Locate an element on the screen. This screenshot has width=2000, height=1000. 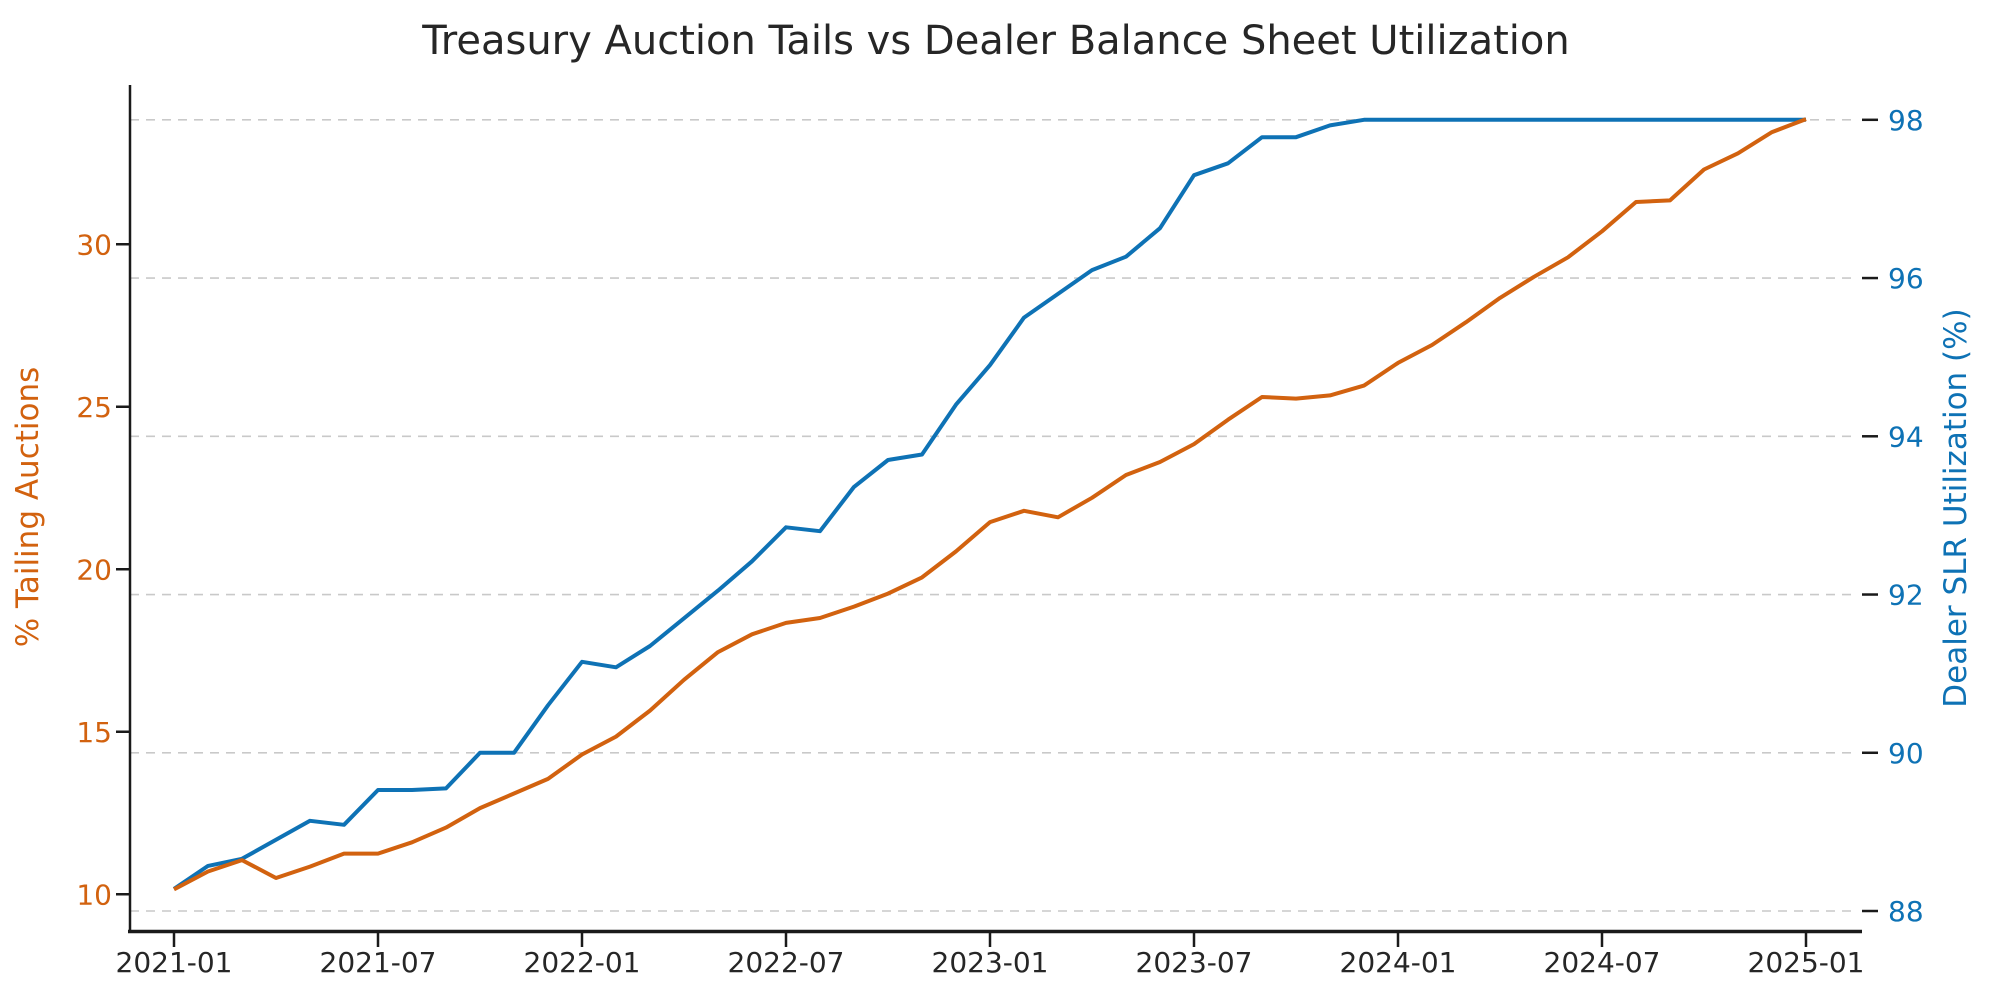
x-tick-label: 2024-07 is located at coordinates (1602, 962).